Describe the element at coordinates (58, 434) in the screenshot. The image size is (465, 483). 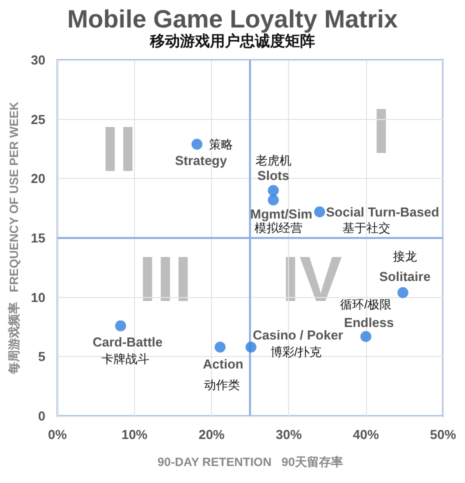
I see `x-tick-label: 0%` at that location.